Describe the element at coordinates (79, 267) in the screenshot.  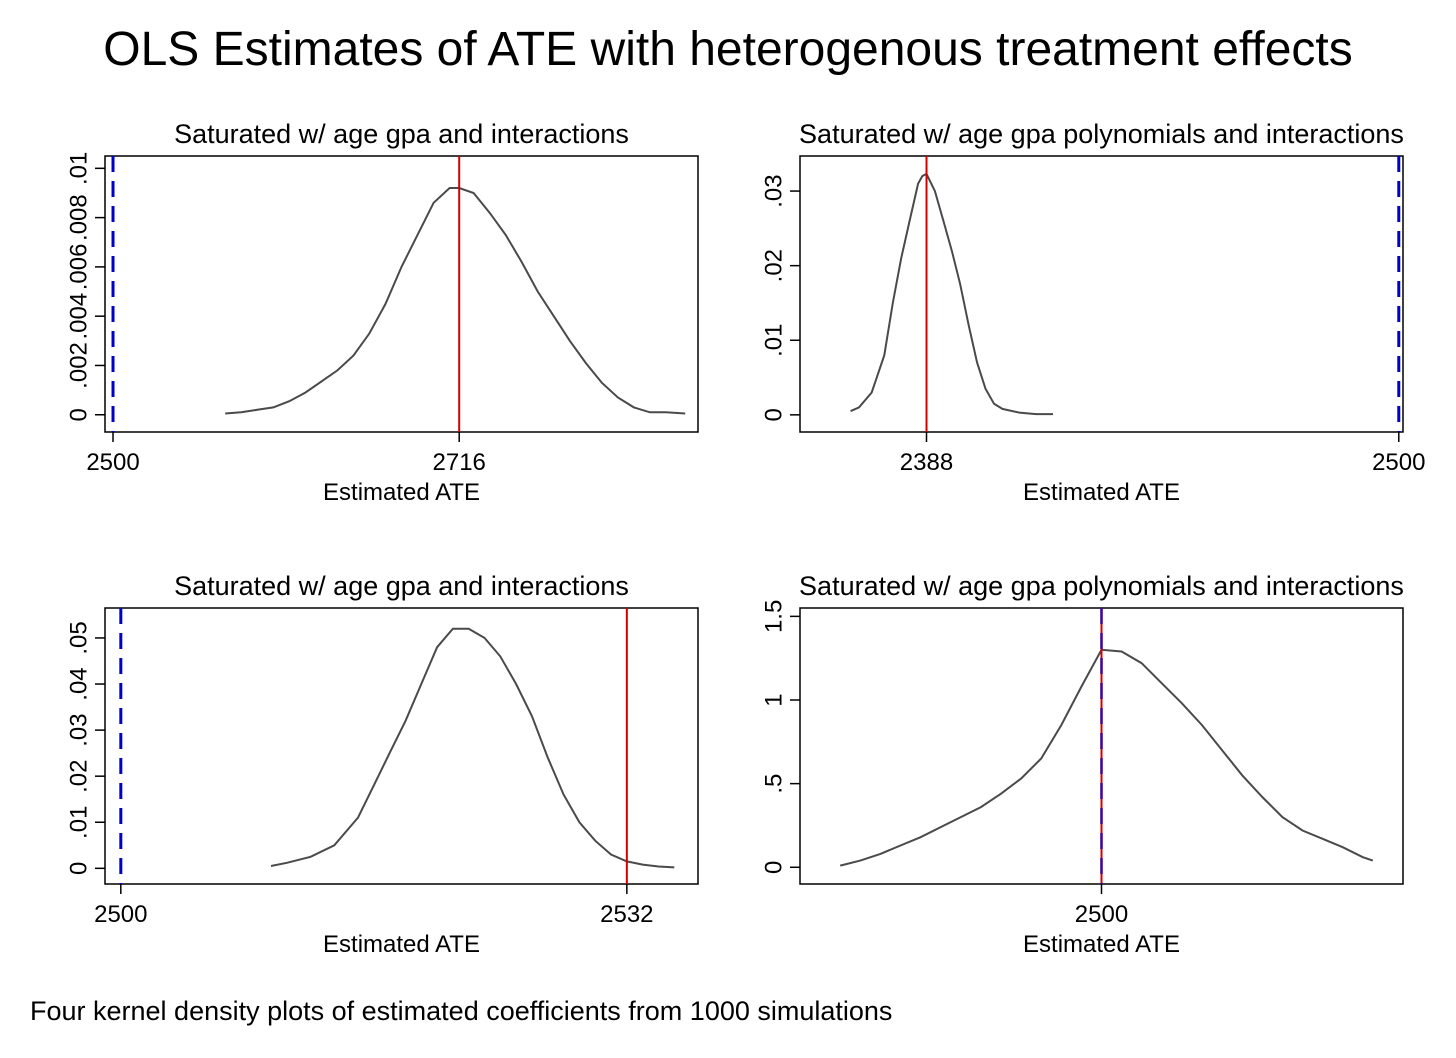
I see `y-tick-label: .006` at that location.